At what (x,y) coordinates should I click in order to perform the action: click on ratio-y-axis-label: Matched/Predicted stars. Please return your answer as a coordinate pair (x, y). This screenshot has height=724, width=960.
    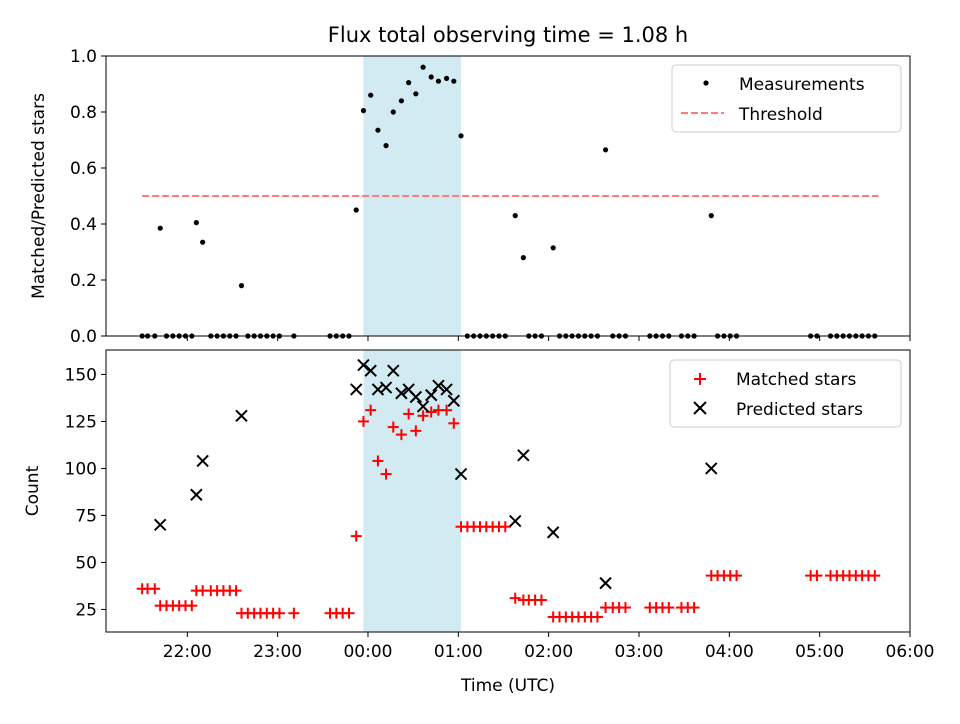
    Looking at the image, I should click on (39, 196).